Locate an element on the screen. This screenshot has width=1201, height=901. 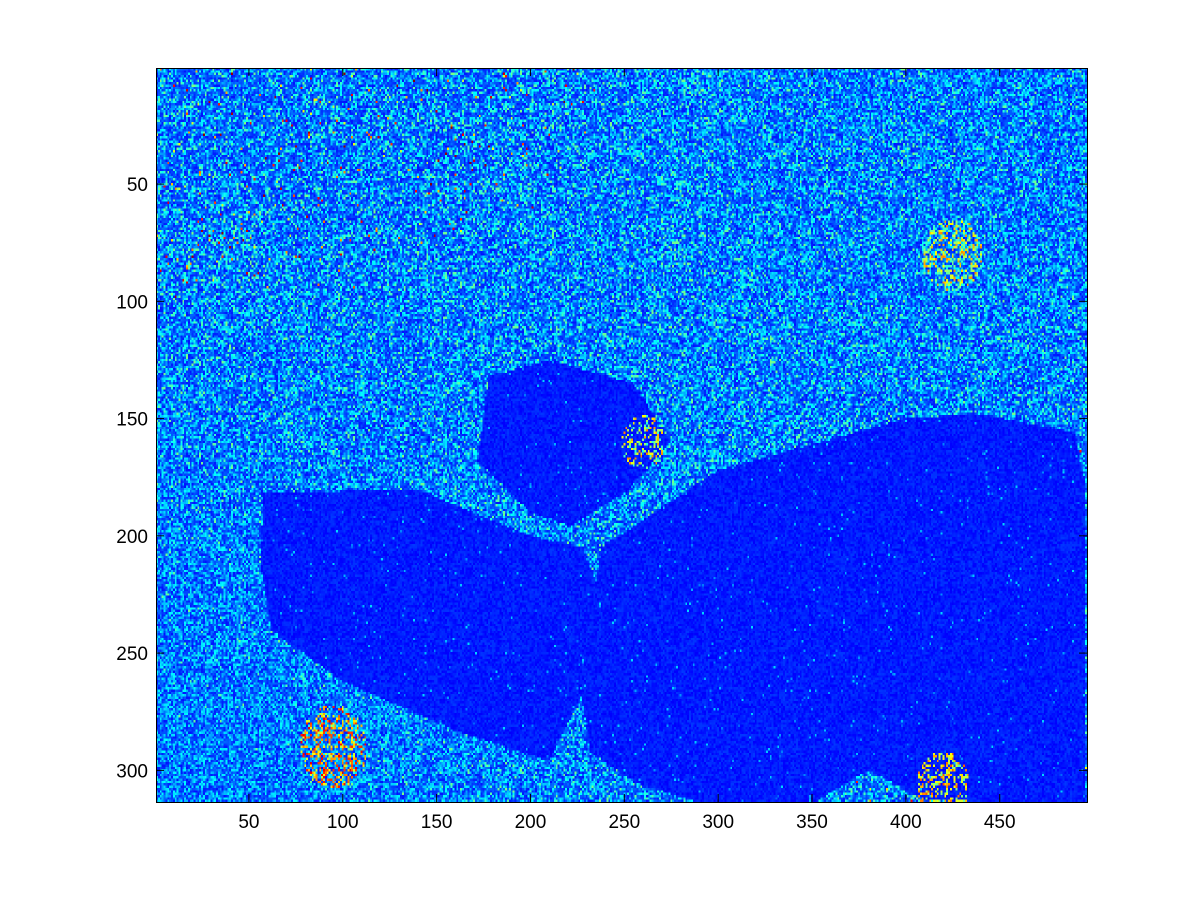
x-tick-label: 150 is located at coordinates (437, 822).